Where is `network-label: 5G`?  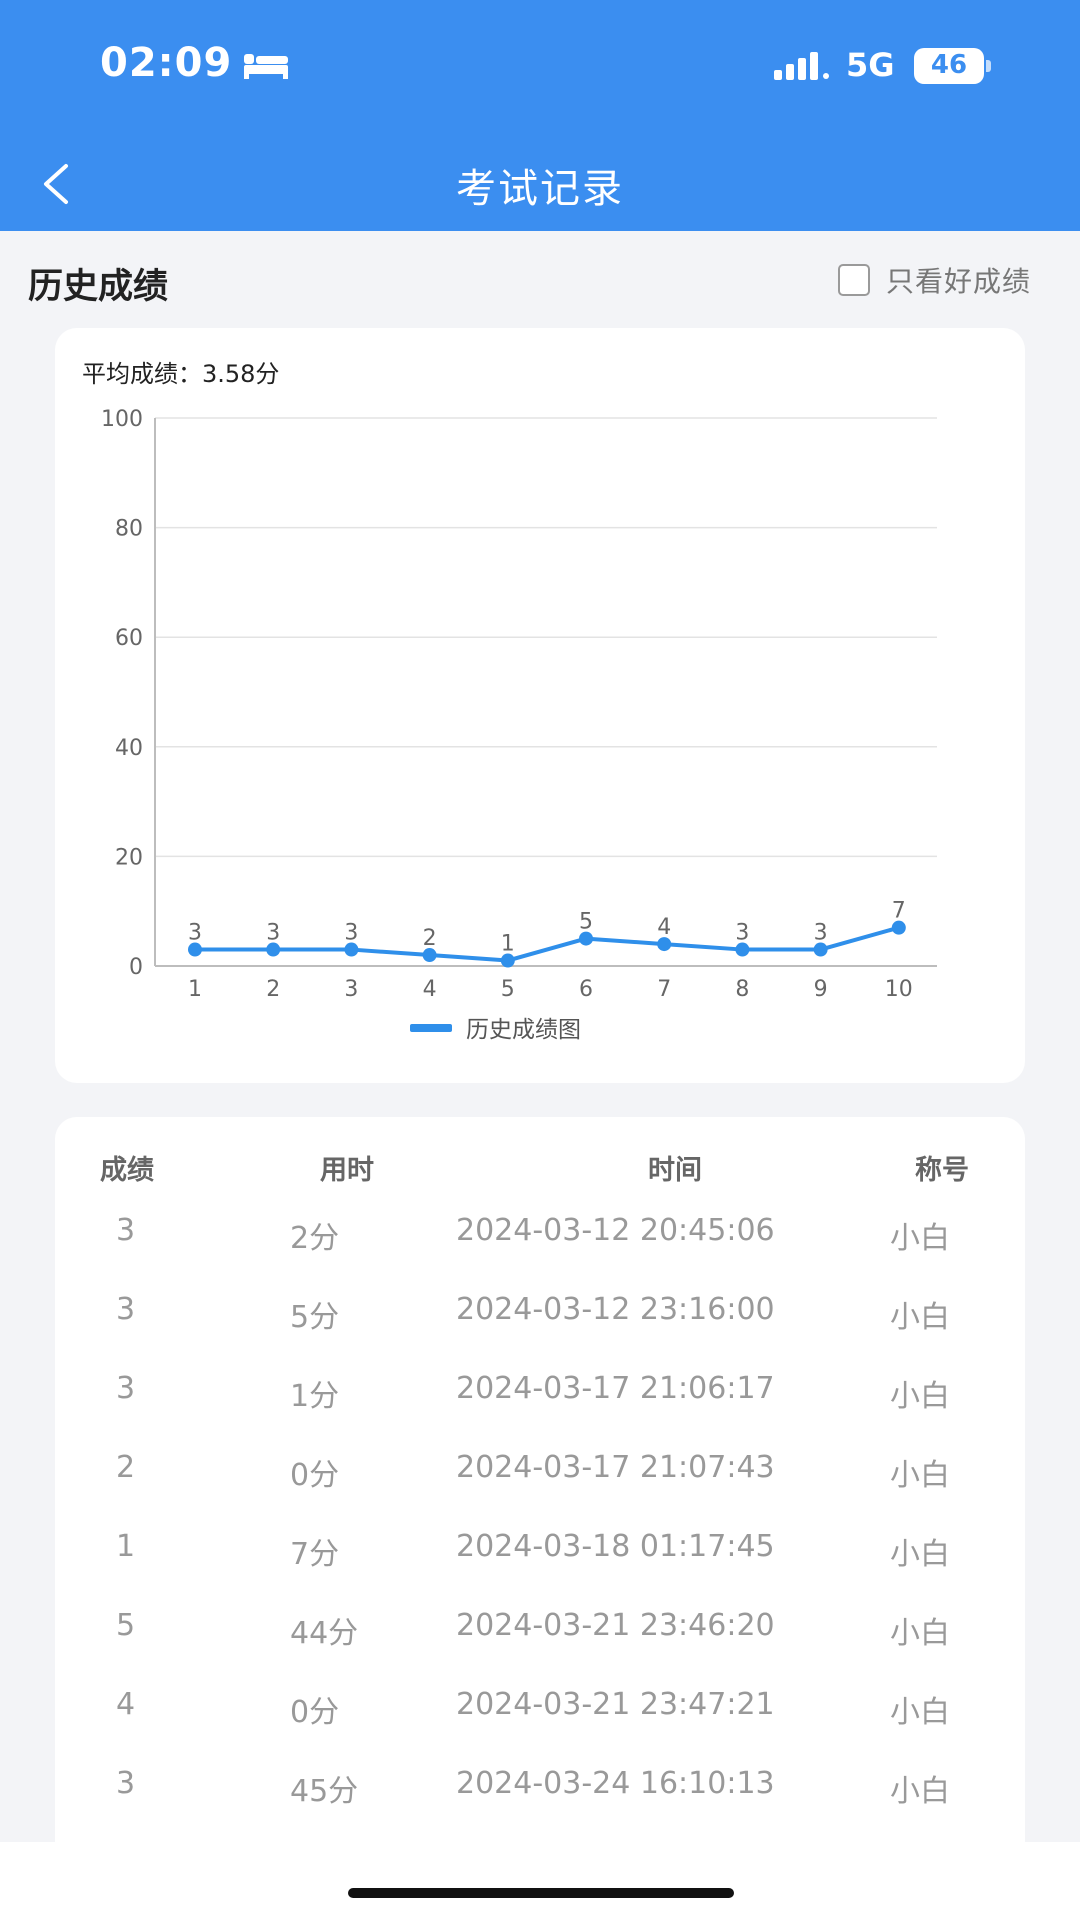 network-label: 5G is located at coordinates (870, 65).